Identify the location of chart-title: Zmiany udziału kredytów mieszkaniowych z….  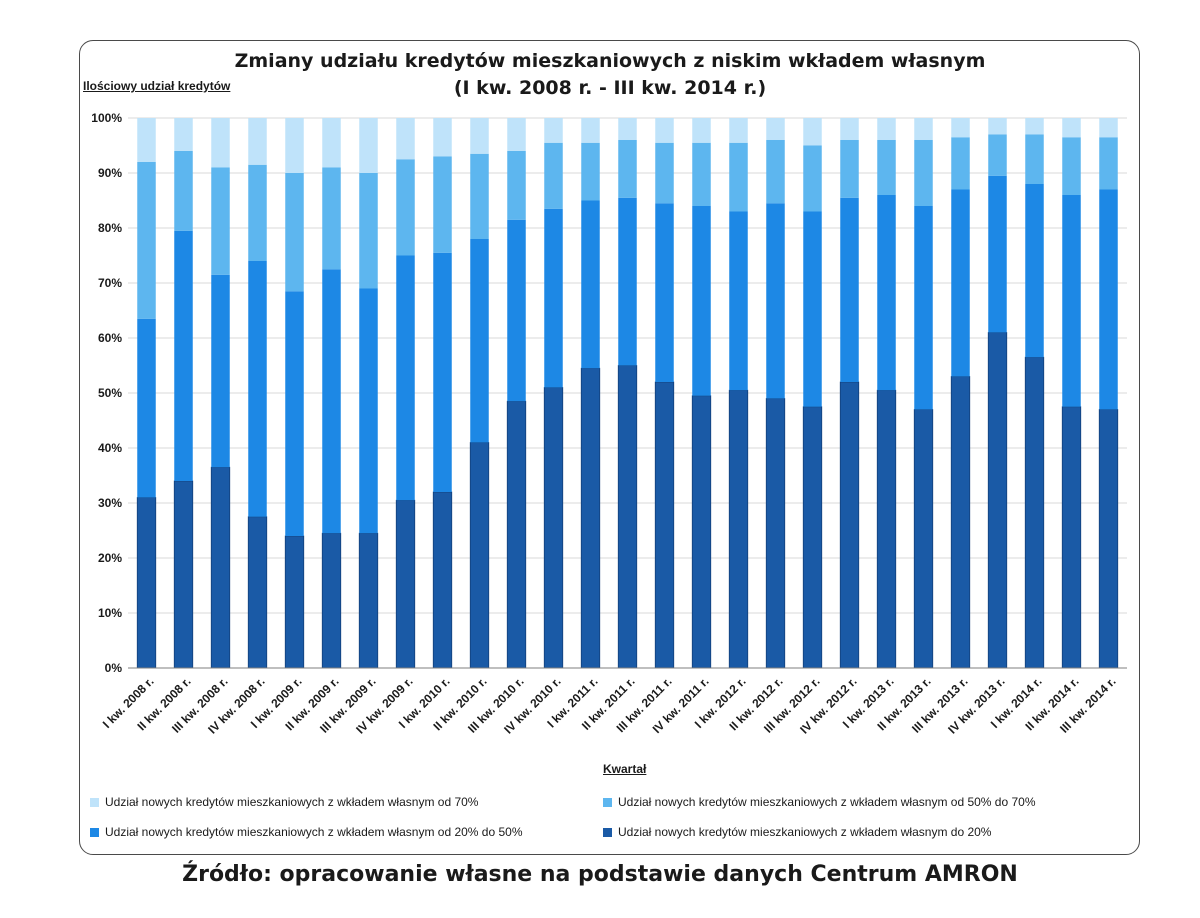
(610, 75).